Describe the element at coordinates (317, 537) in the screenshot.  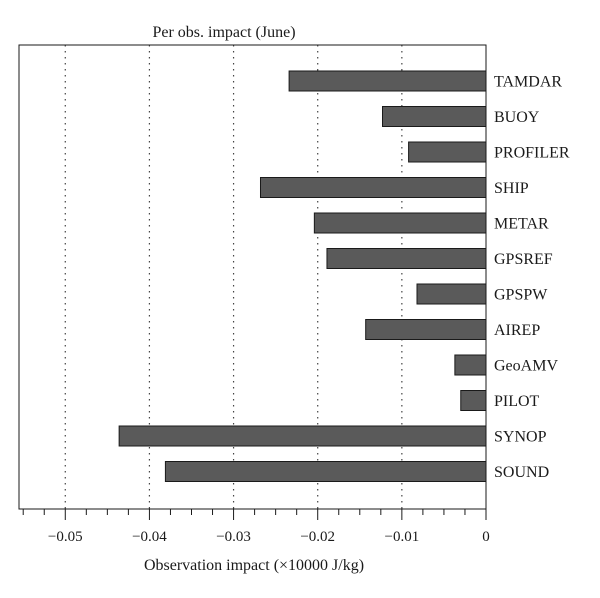
I see `x-tick-label: −0.02` at that location.